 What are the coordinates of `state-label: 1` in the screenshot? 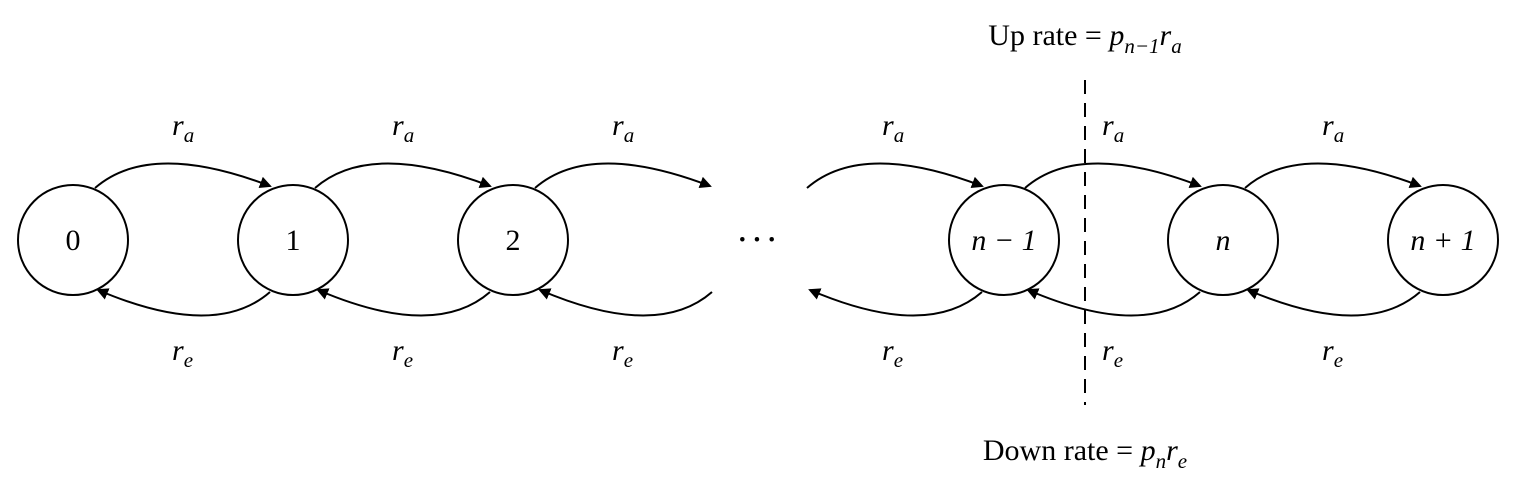 It's located at (293, 240).